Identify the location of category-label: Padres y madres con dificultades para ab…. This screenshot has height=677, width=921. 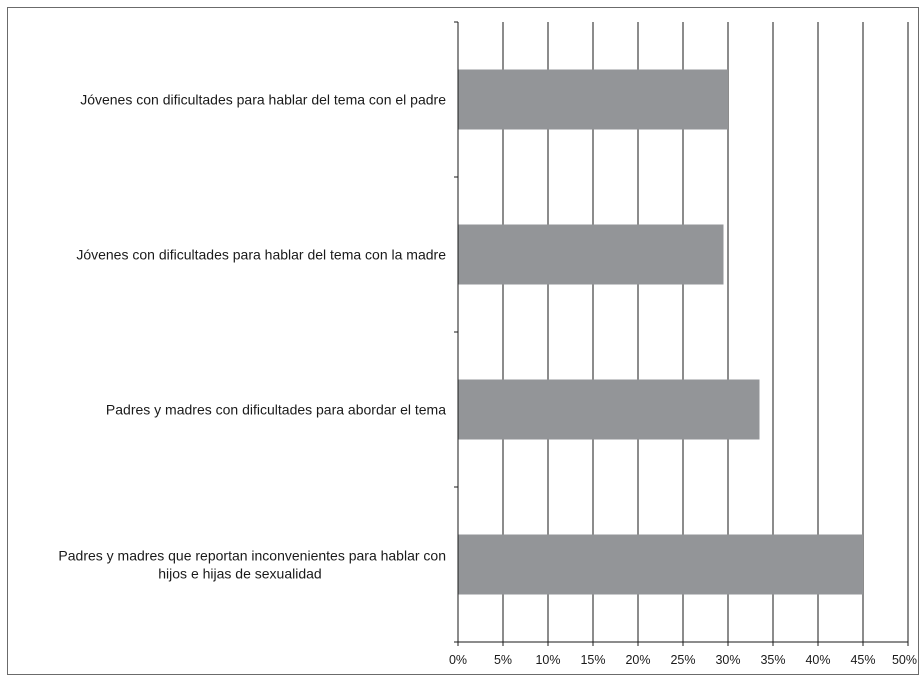
(276, 410).